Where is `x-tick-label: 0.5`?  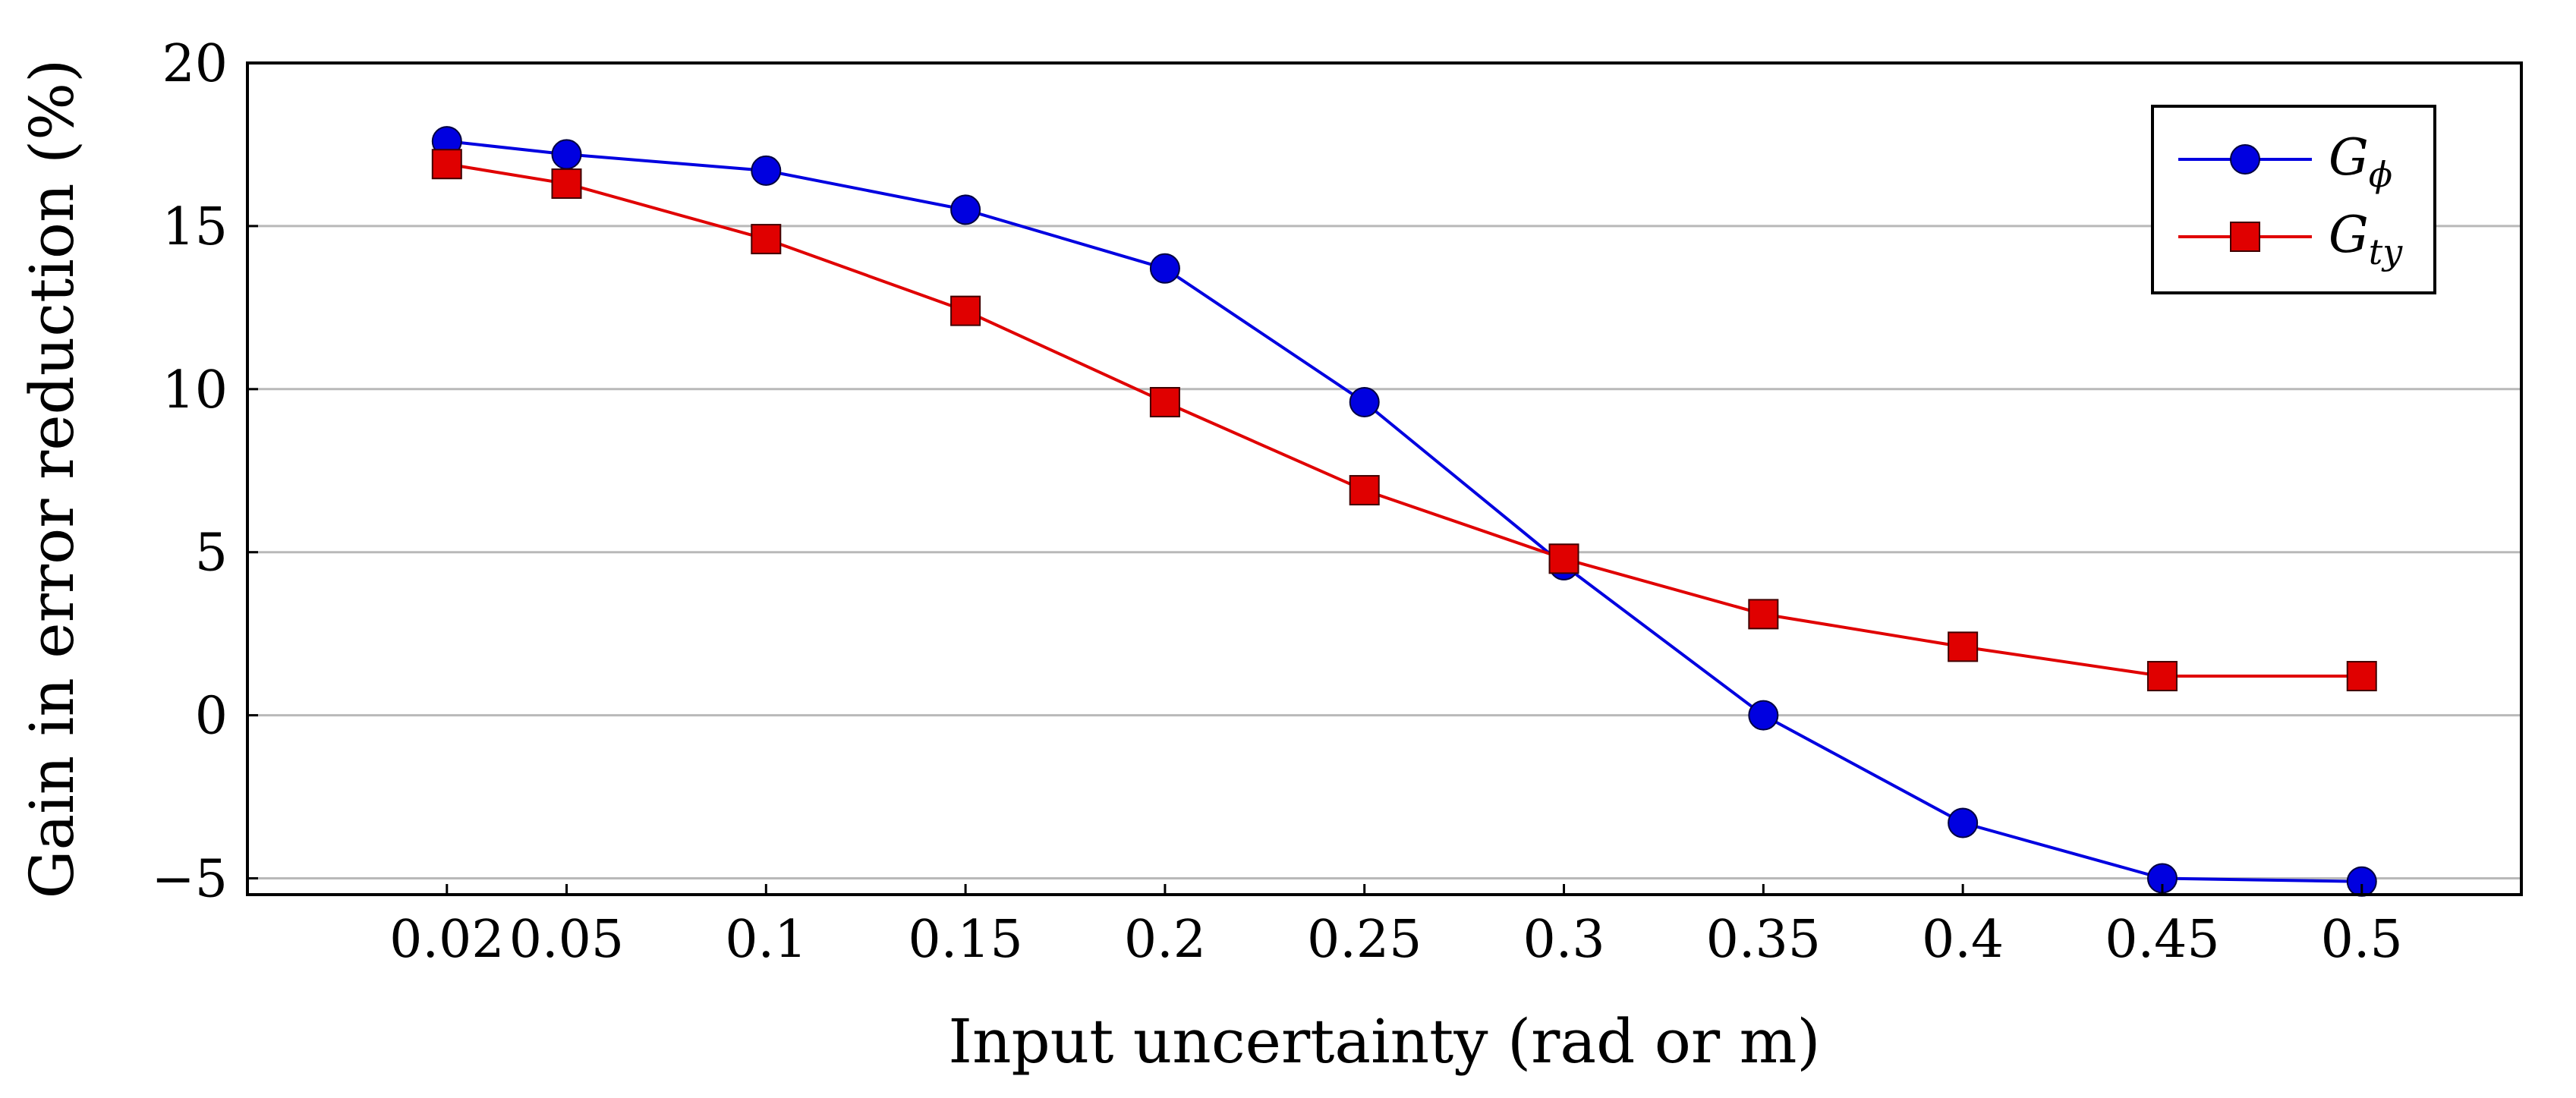
x-tick-label: 0.5 is located at coordinates (2362, 940).